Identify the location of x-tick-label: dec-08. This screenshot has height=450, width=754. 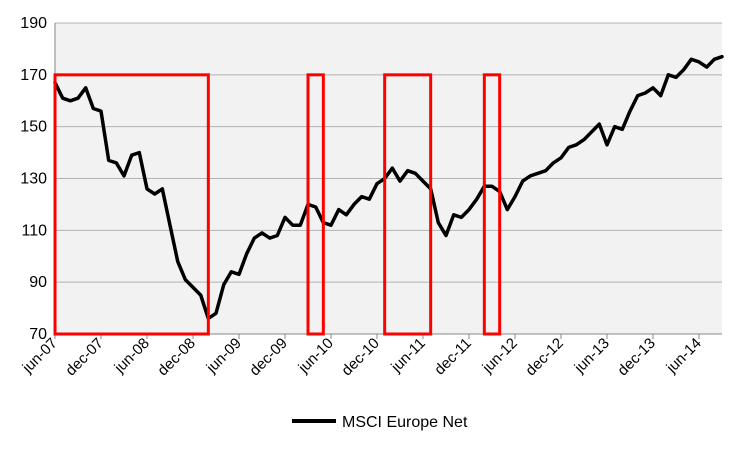
(176, 357).